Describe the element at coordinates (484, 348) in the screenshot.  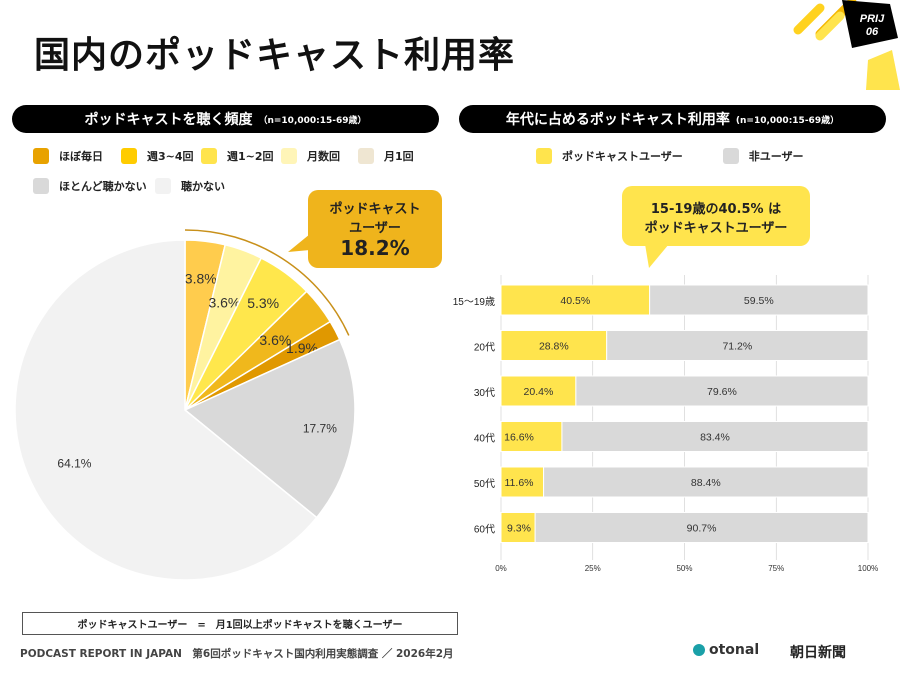
I see `category-label: 20代` at that location.